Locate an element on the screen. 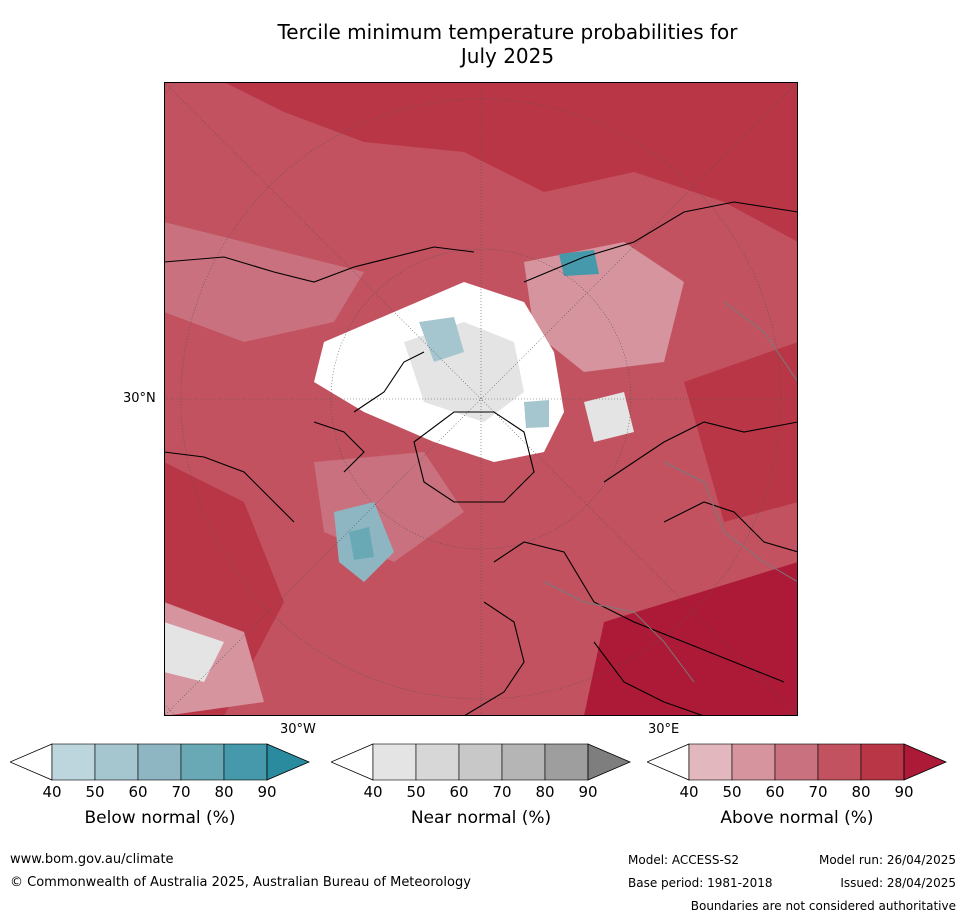 The width and height of the screenshot is (965, 919). below-normal-label: Below normal (%) is located at coordinates (160, 818).